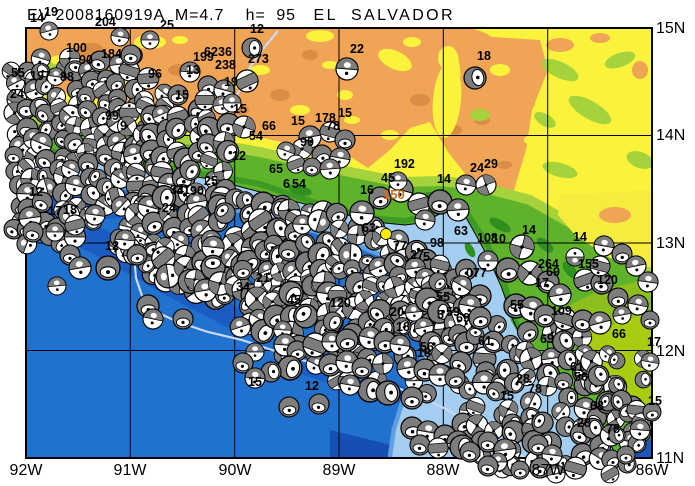 This screenshot has width=695, height=486. Describe the element at coordinates (236, 470) in the screenshot. I see `svg-text: 90W` at that location.